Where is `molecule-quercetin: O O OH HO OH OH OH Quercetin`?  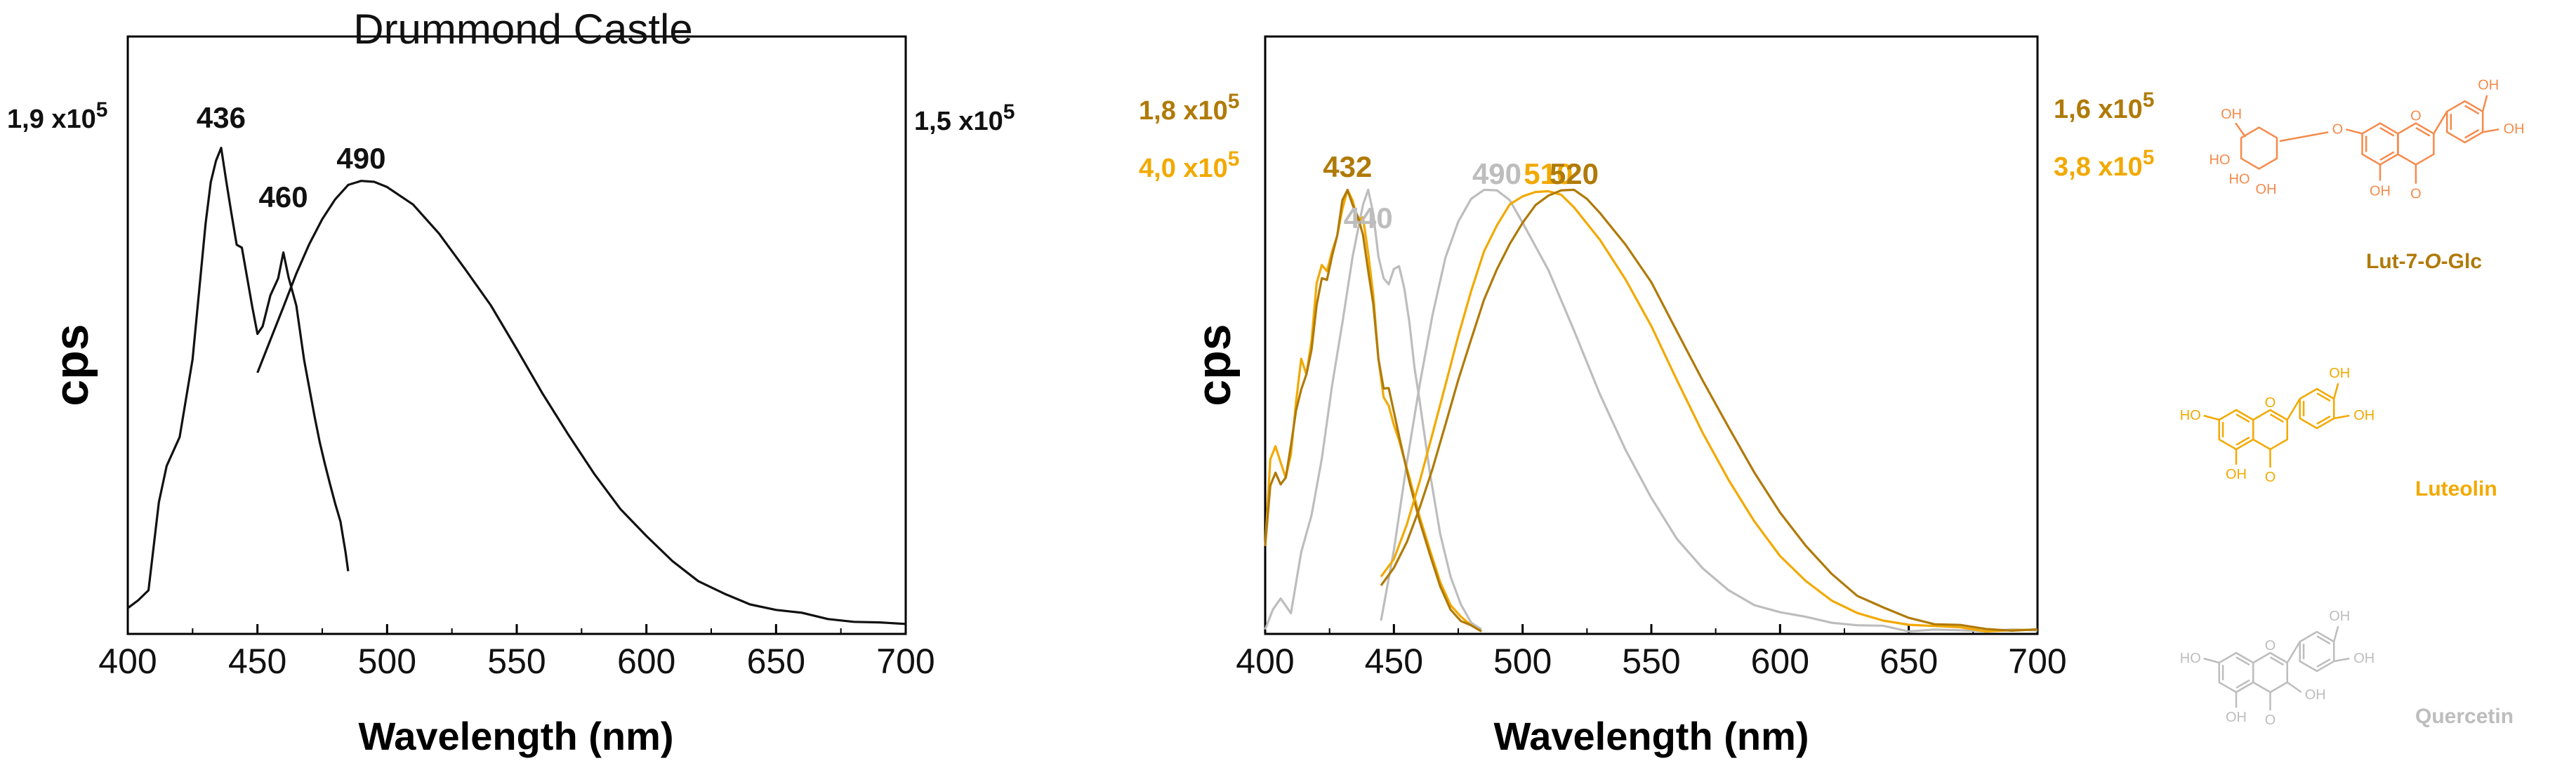 molecule-quercetin: O O OH HO OH OH OH Quercetin is located at coordinates (2347, 668).